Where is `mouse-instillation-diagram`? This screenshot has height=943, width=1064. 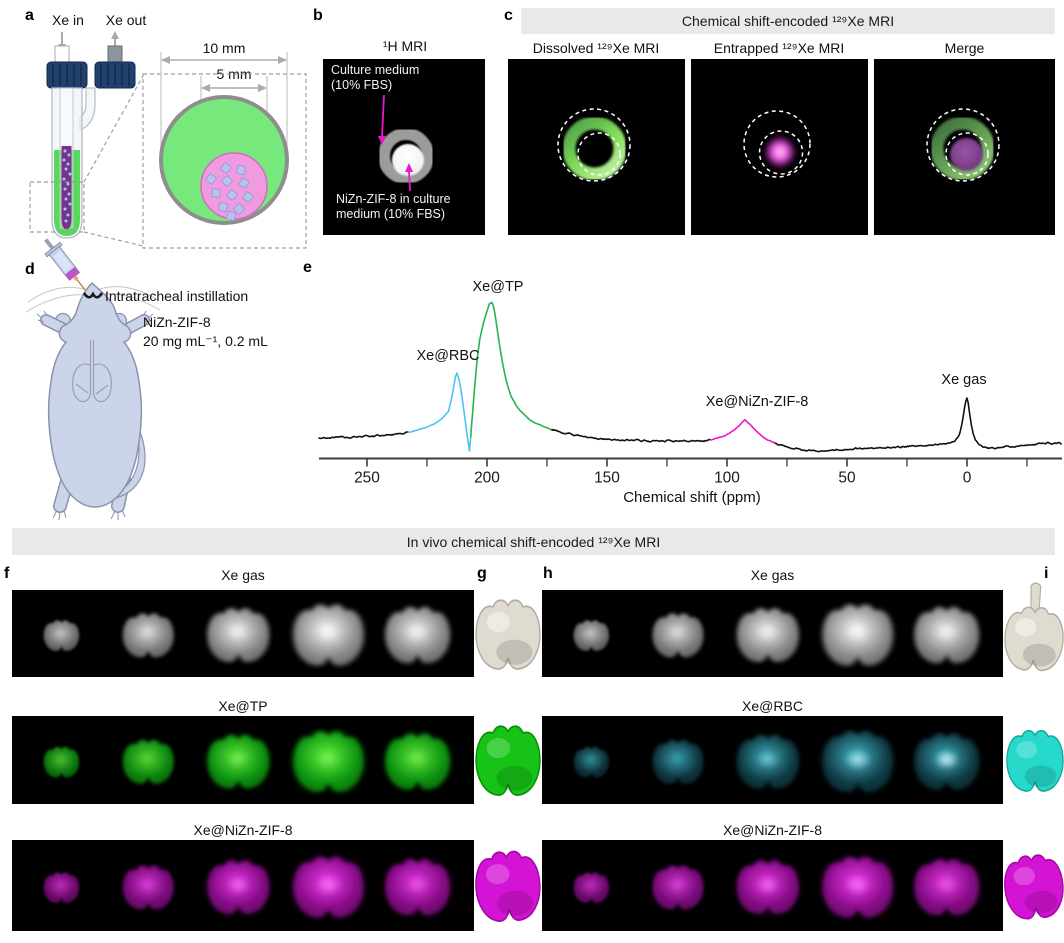 mouse-instillation-diagram is located at coordinates (93, 379).